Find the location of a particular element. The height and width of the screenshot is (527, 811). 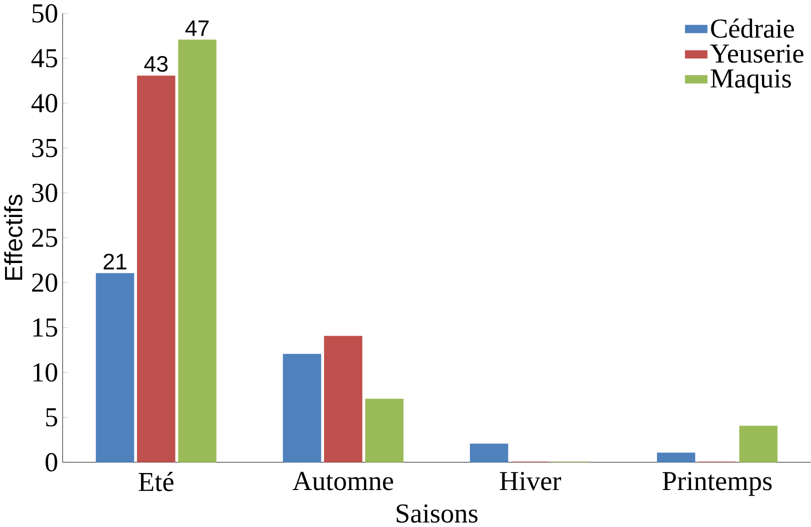

y-tick-label: 35 is located at coordinates (45, 148).